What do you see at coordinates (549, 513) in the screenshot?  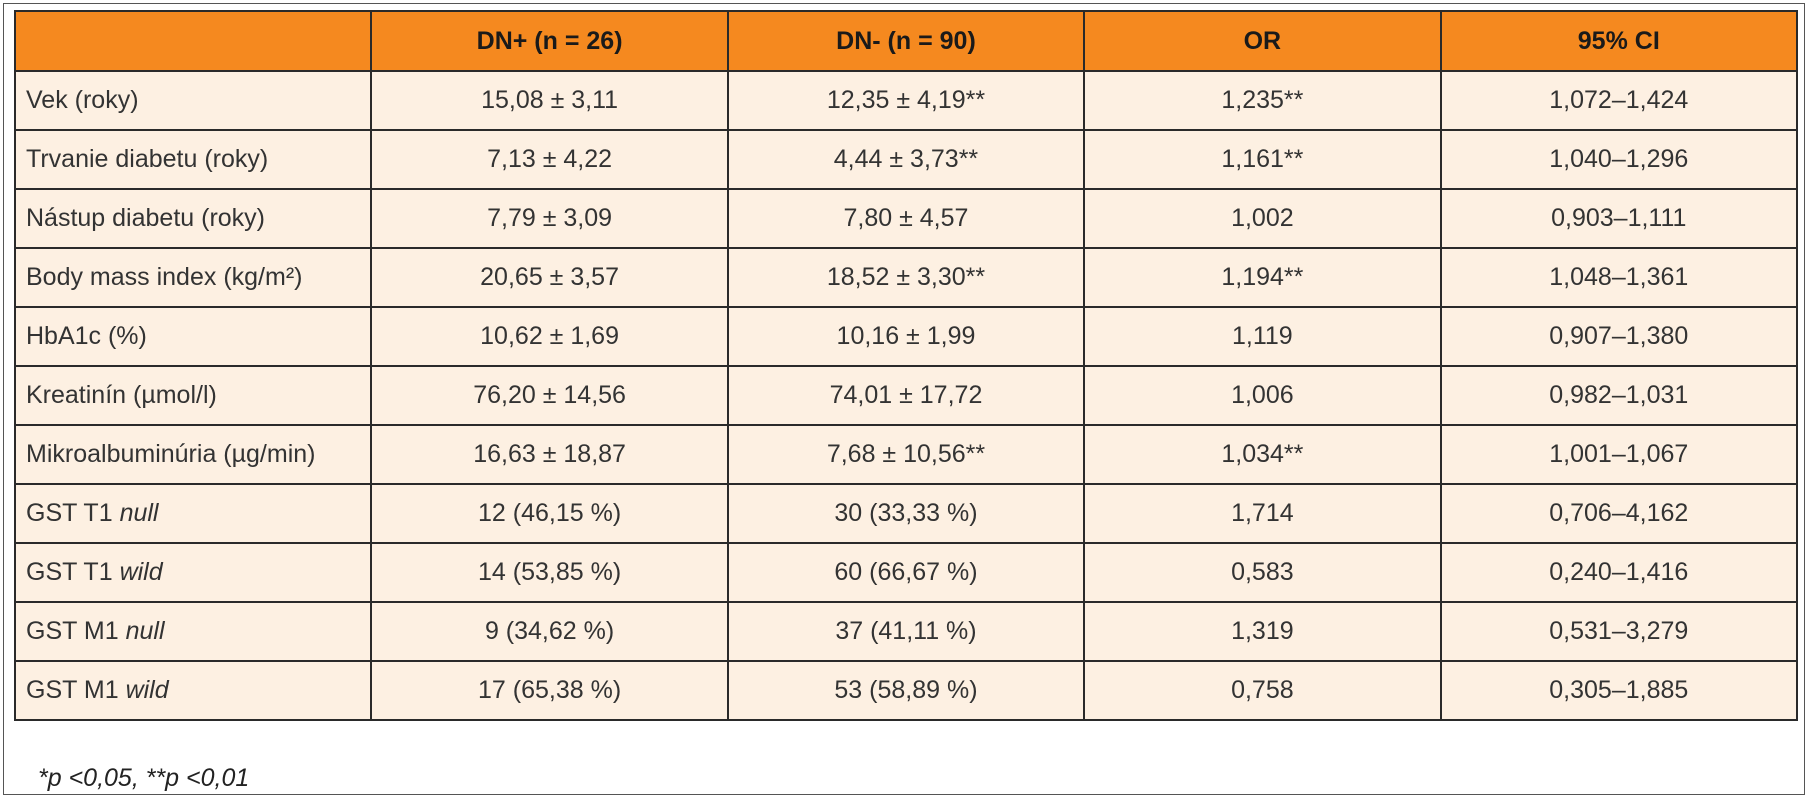 I see `table-cell: 12 (46,15 %)` at bounding box center [549, 513].